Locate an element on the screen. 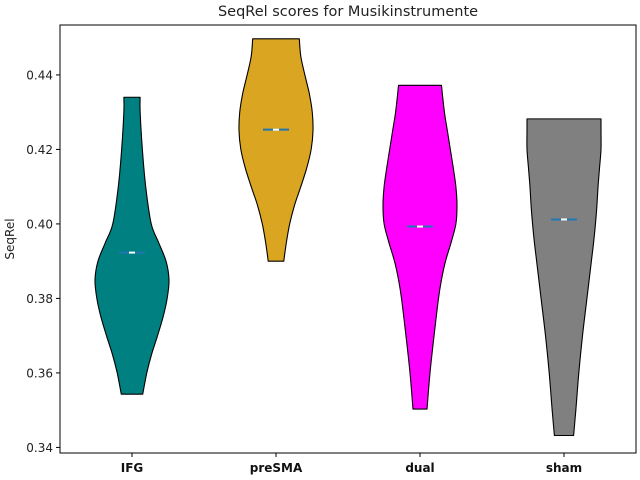 The image size is (640, 480). x-tick-label-sham: sham is located at coordinates (564, 468).